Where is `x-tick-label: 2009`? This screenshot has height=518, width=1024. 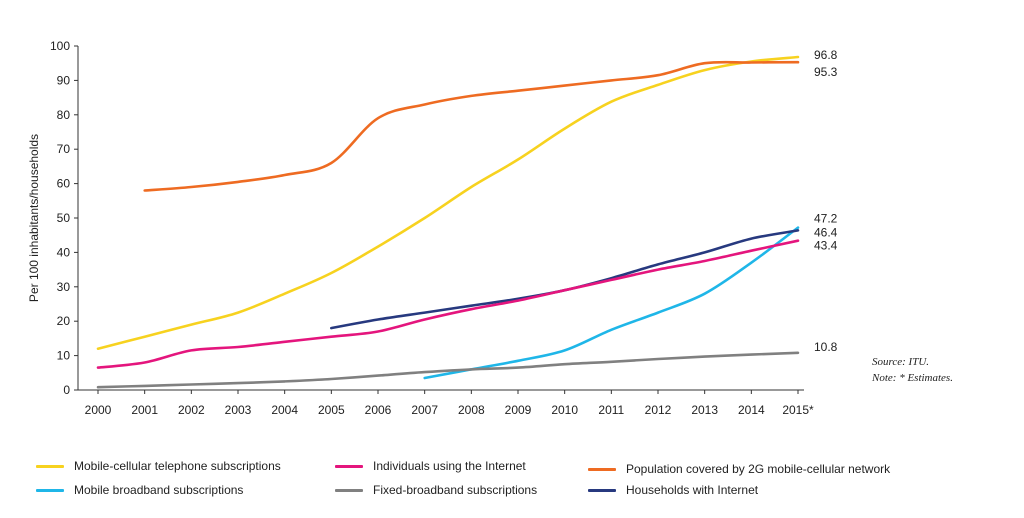
x-tick-label: 2009 is located at coordinates (518, 410).